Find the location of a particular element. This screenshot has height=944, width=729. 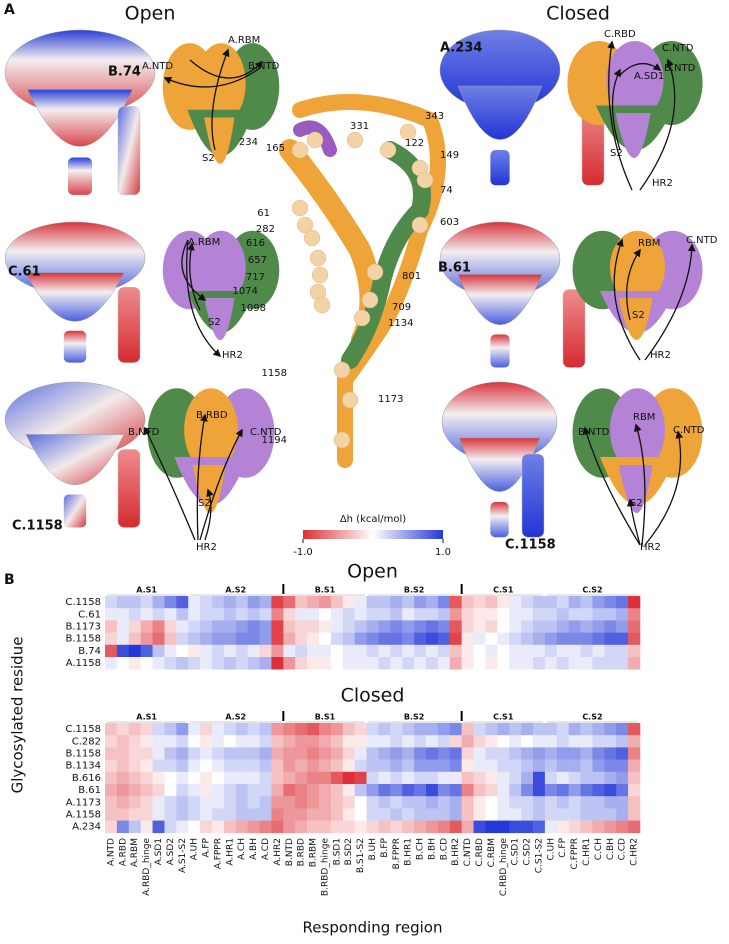

residue-number: 1074 is located at coordinates (245, 291).